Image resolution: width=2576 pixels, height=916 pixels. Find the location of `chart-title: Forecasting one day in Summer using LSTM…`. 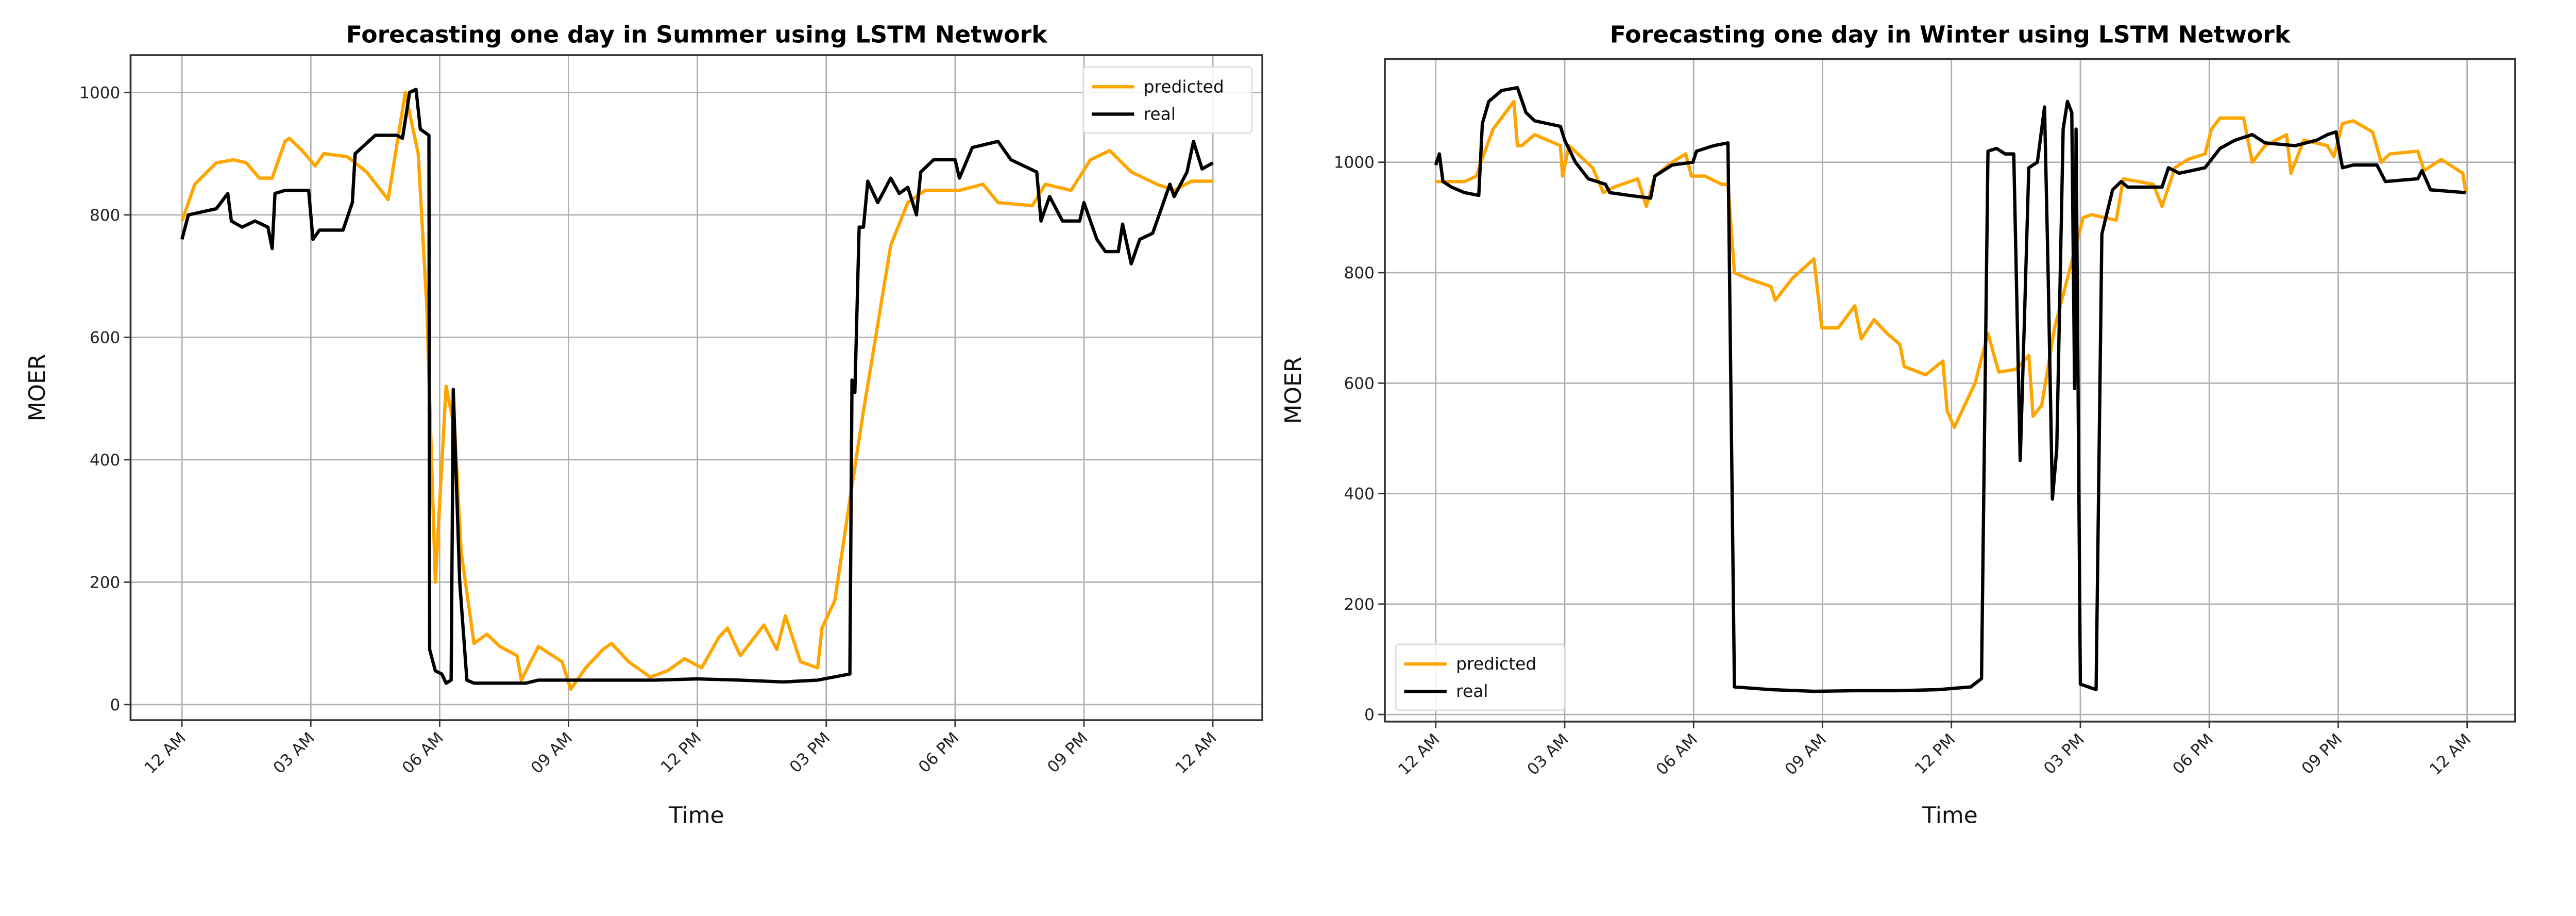

chart-title: Forecasting one day in Summer using LSTM… is located at coordinates (697, 34).